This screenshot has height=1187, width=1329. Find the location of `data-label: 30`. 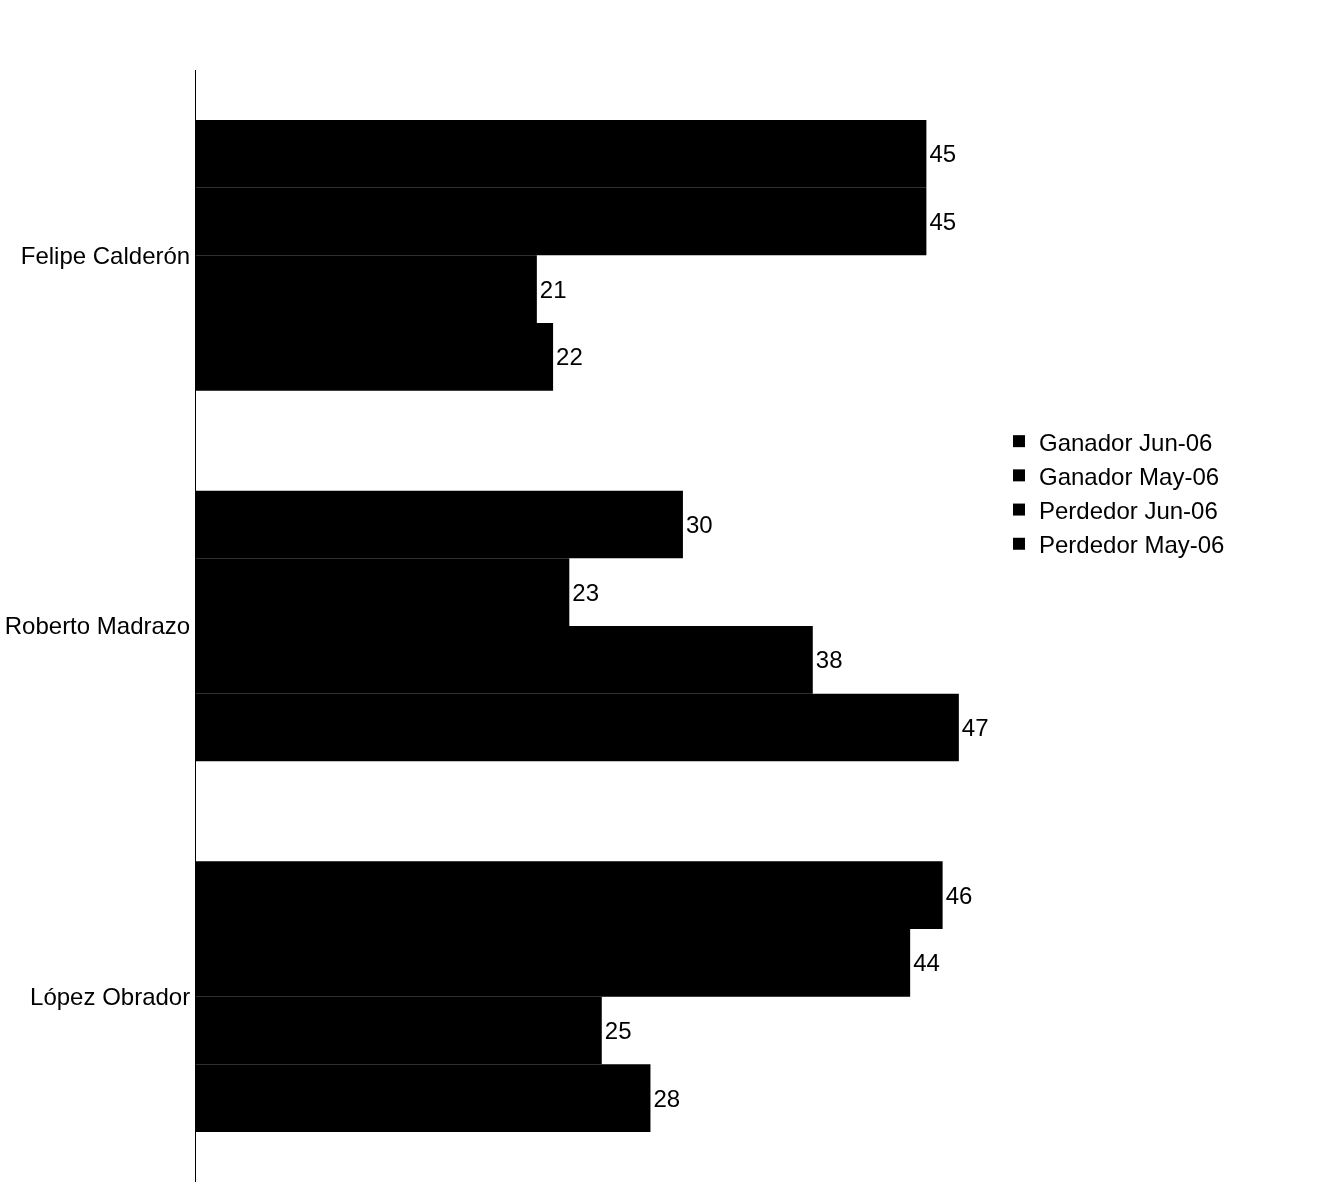

data-label: 30 is located at coordinates (699, 525).